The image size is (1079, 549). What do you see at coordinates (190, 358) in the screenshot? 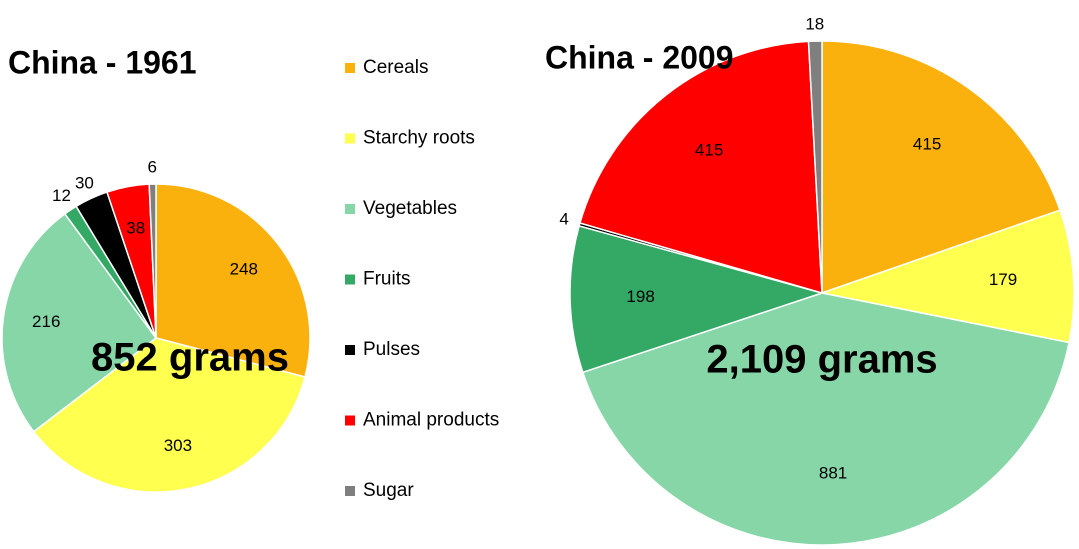
I see `total-annotation: 852 grams` at bounding box center [190, 358].